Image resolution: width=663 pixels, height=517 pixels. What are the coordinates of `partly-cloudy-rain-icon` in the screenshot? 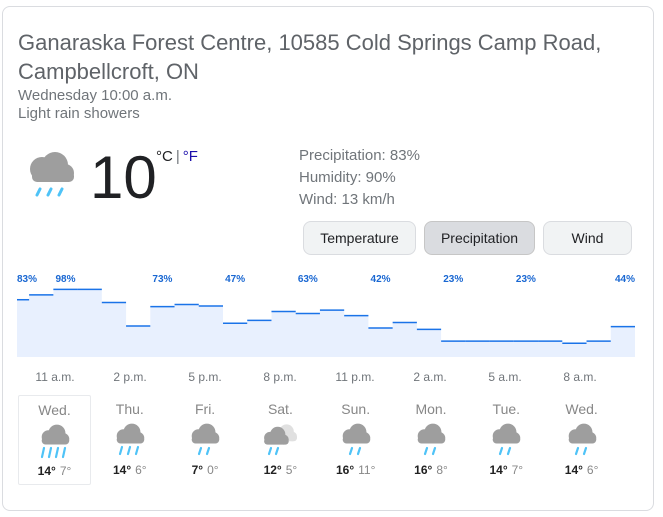 It's located at (281, 440).